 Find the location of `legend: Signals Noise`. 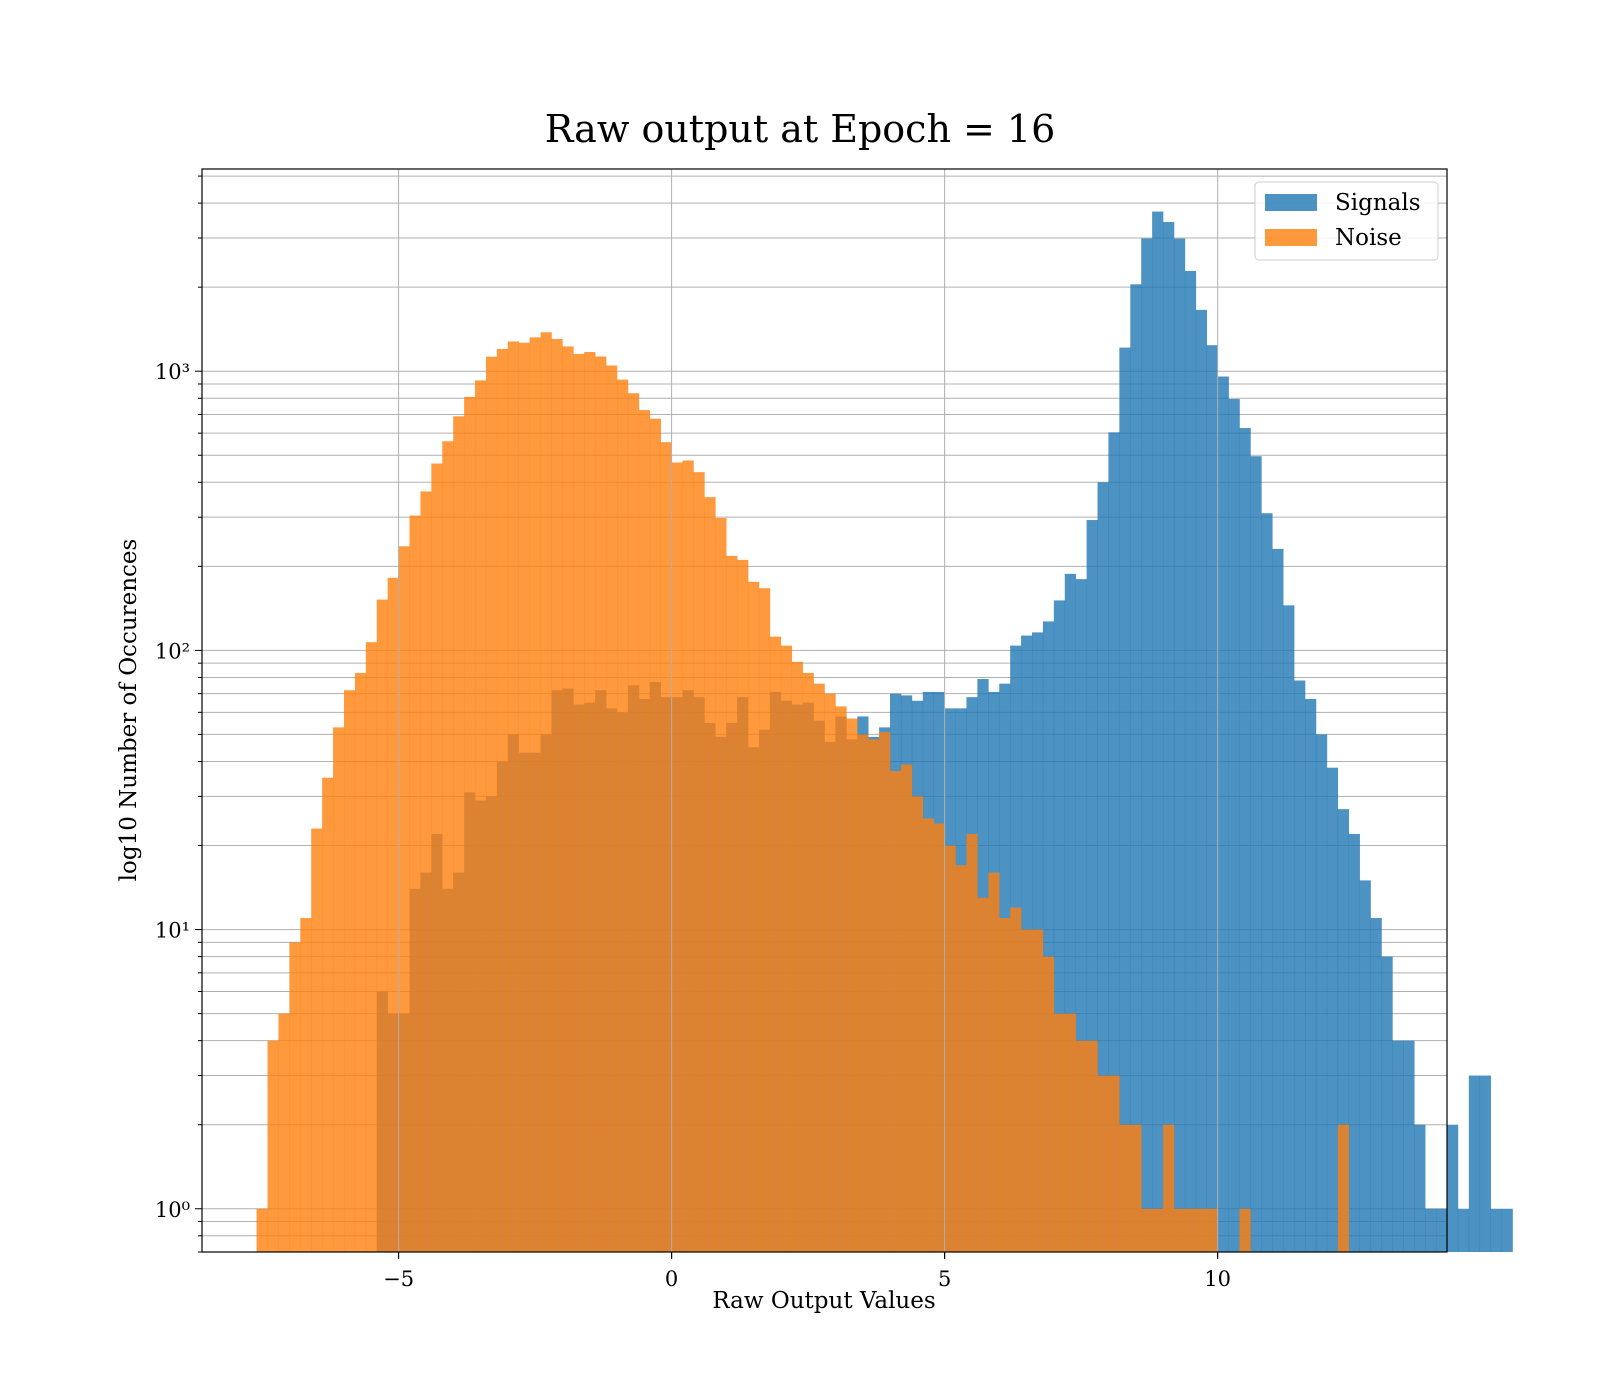

legend: Signals Noise is located at coordinates (1346, 221).